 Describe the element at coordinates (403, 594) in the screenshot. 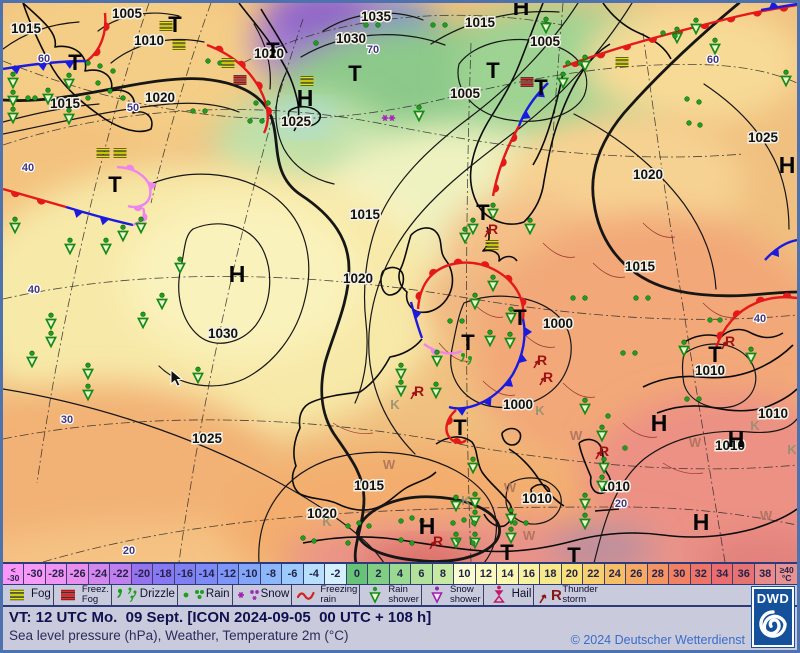

I see `legend-label: Rain shower` at that location.